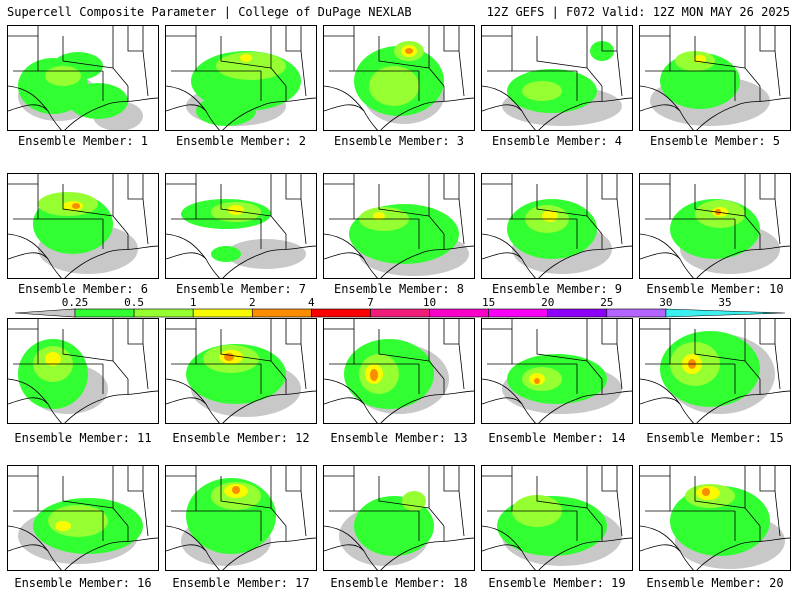 The image size is (800, 600). What do you see at coordinates (83, 438) in the screenshot?
I see `panel-label: Ensemble Member: 11` at bounding box center [83, 438].